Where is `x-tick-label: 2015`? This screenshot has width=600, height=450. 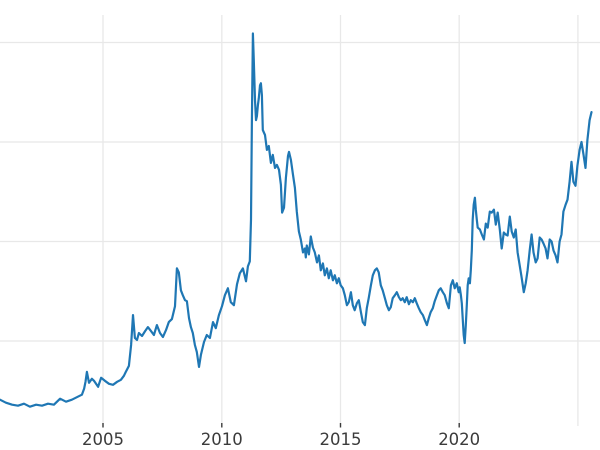
x-tick-label: 2015 is located at coordinates (341, 439).